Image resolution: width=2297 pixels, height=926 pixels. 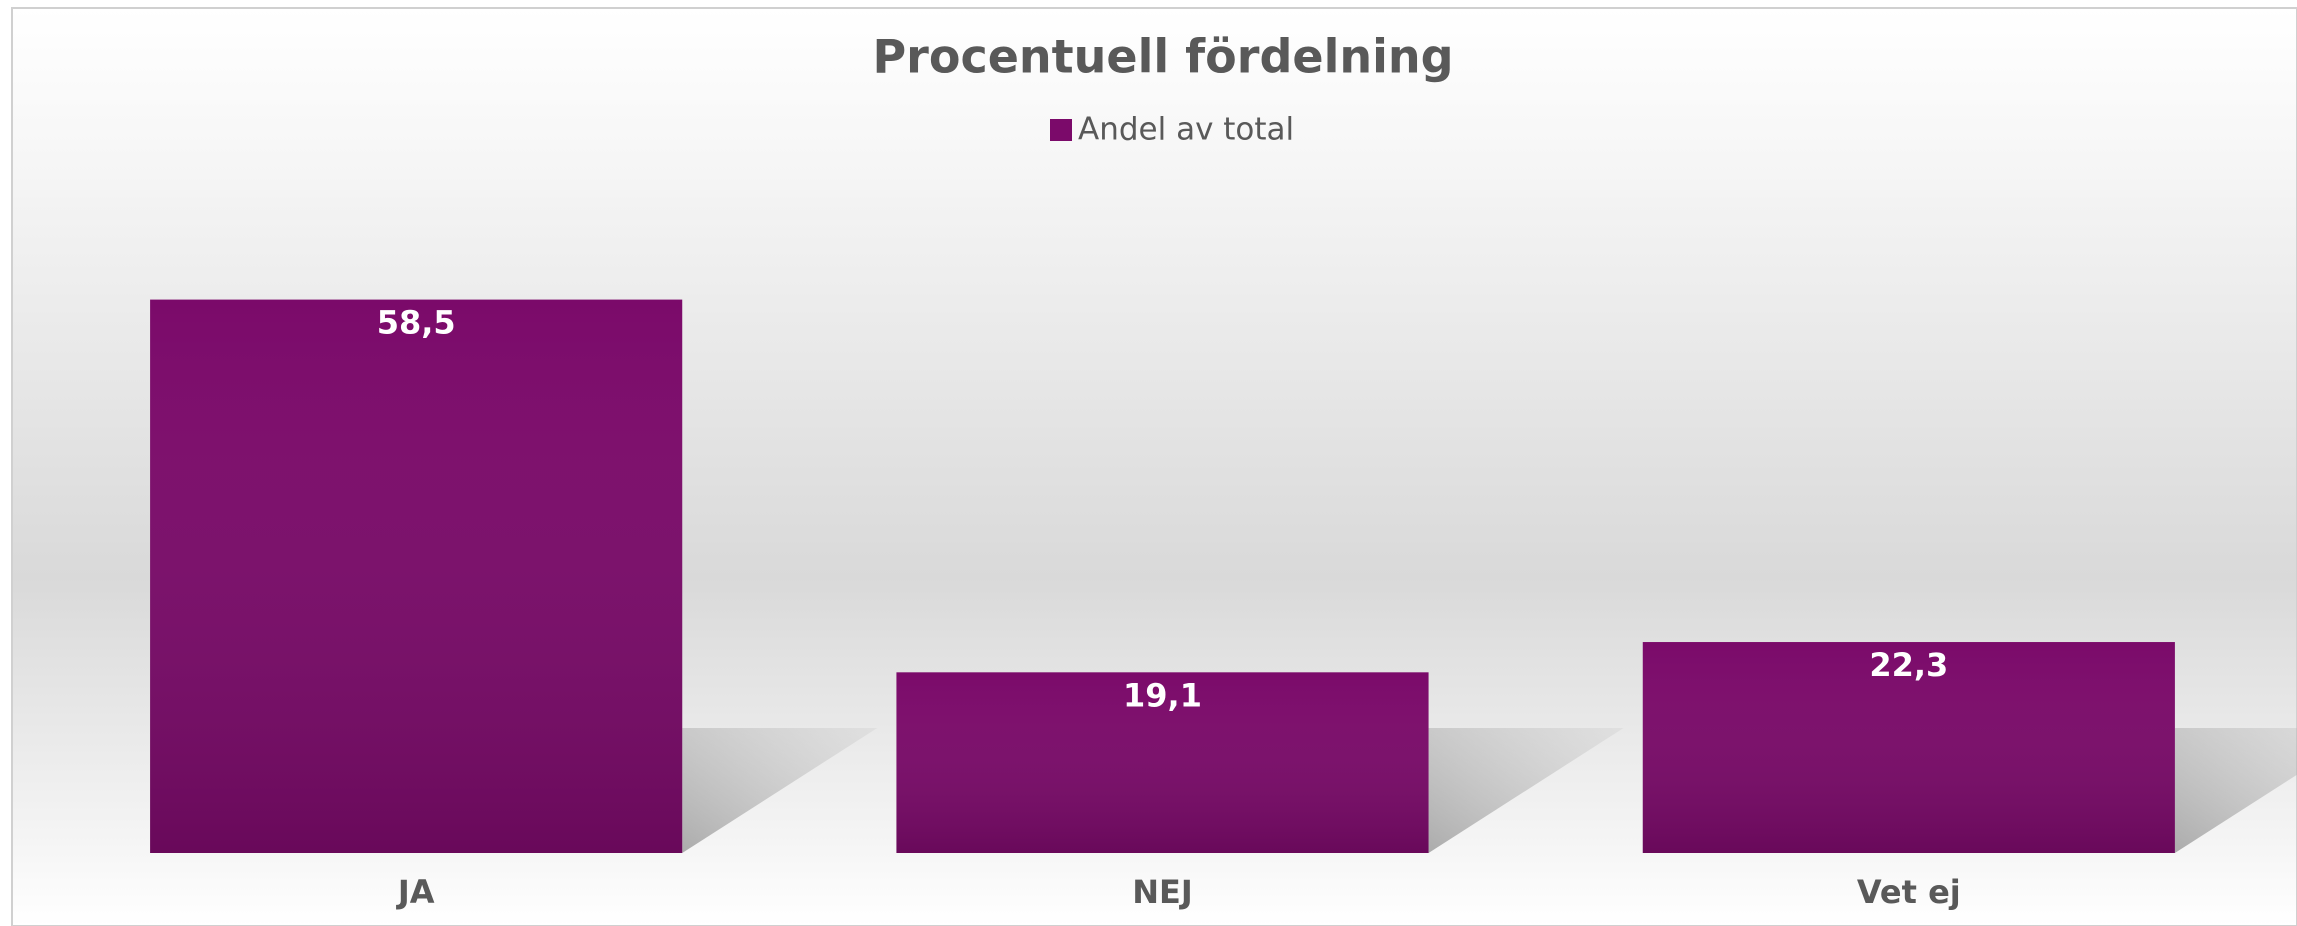 What do you see at coordinates (1162, 57) in the screenshot?
I see `chart-title: Procentuell fördelning` at bounding box center [1162, 57].